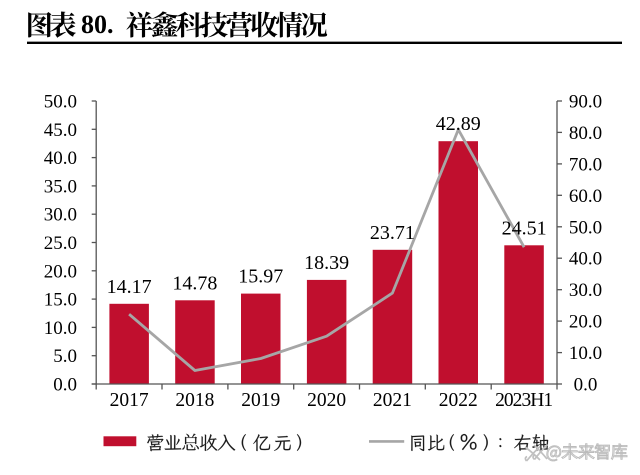 This screenshot has width=640, height=475. What do you see at coordinates (585, 133) in the screenshot?
I see `svg-text: 80.0` at bounding box center [585, 133].